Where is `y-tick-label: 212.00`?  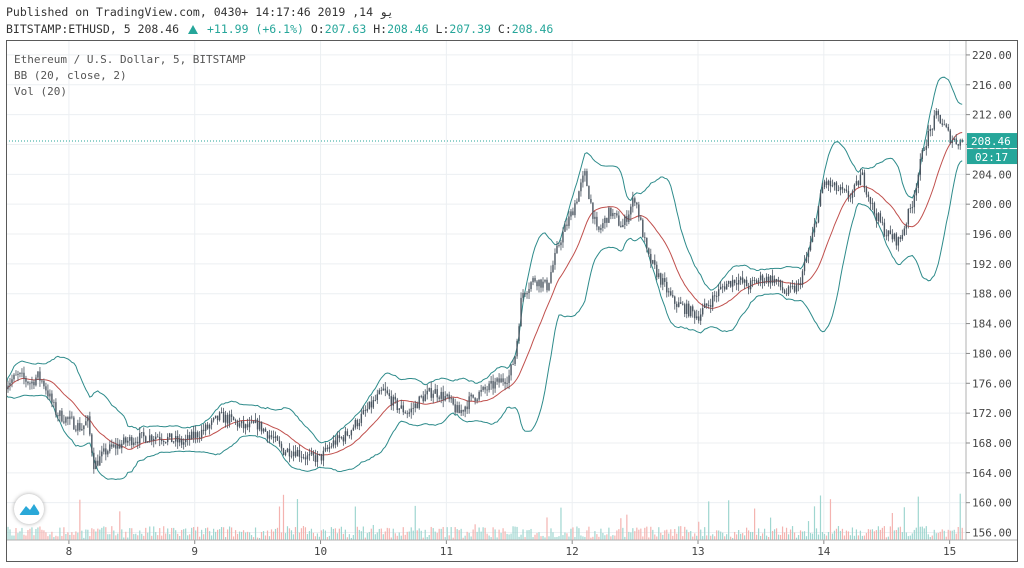 y-tick-label: 212.00 is located at coordinates (992, 115).